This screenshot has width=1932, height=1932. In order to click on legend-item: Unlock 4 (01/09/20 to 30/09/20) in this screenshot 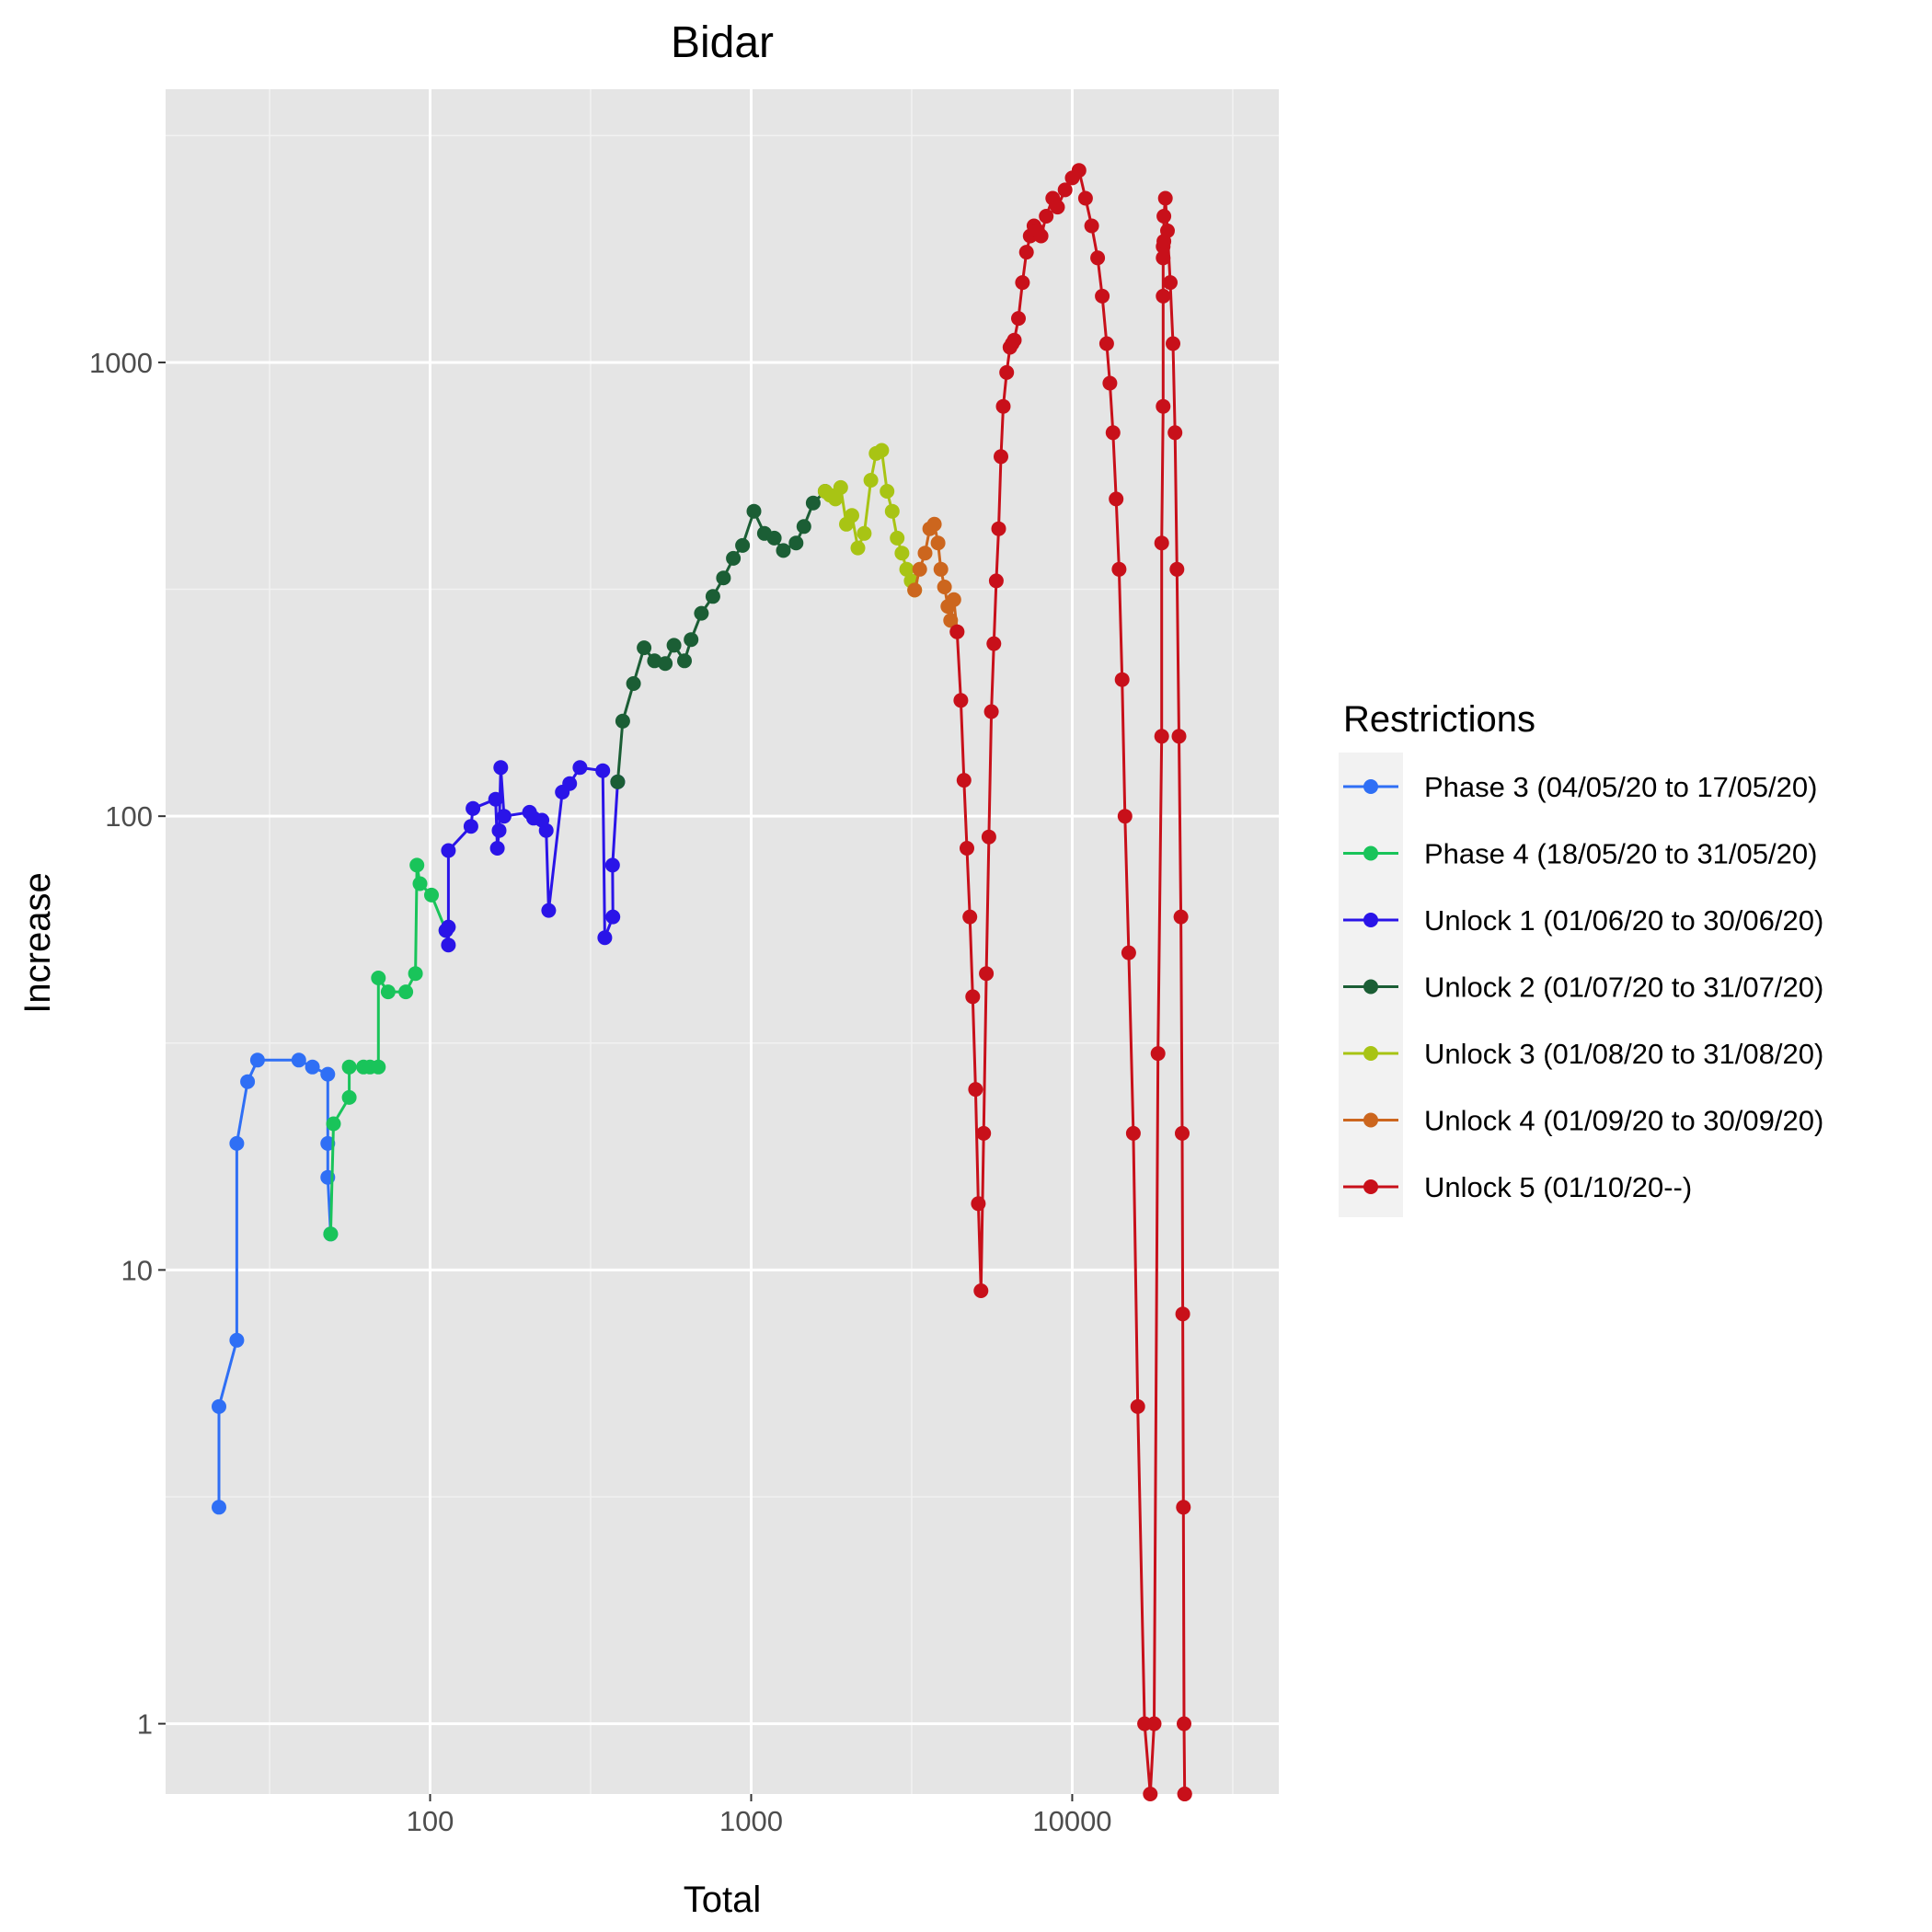, I will do `click(1583, 1121)`.